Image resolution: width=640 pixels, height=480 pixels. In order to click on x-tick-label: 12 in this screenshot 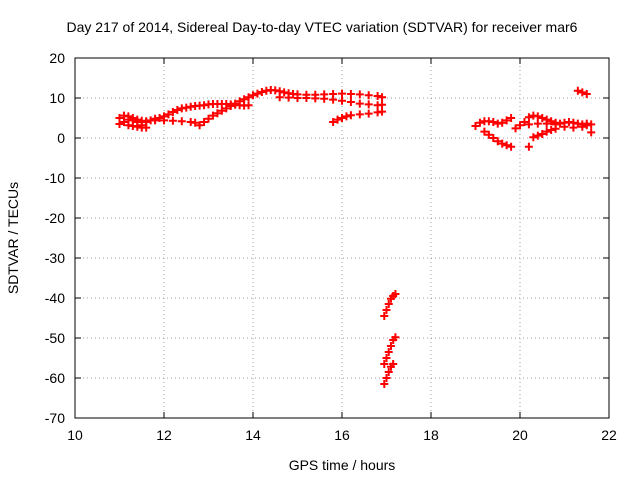, I will do `click(164, 435)`.